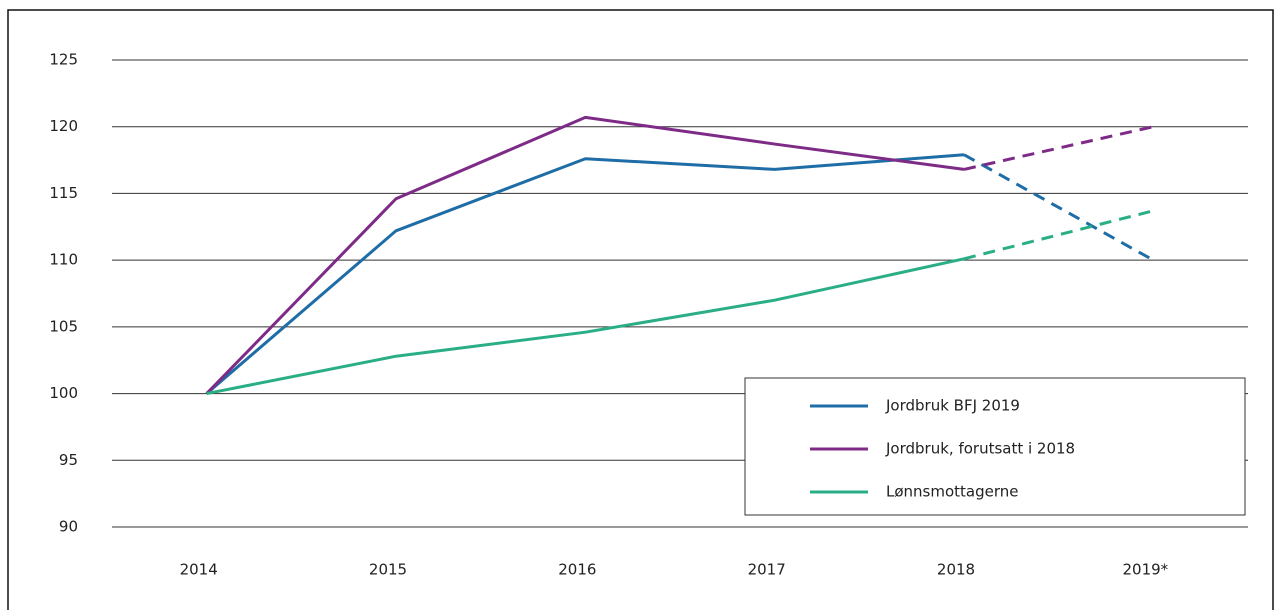 The height and width of the screenshot is (610, 1281). Describe the element at coordinates (952, 492) in the screenshot. I see `legend-label: Lønnsmottagerne` at that location.